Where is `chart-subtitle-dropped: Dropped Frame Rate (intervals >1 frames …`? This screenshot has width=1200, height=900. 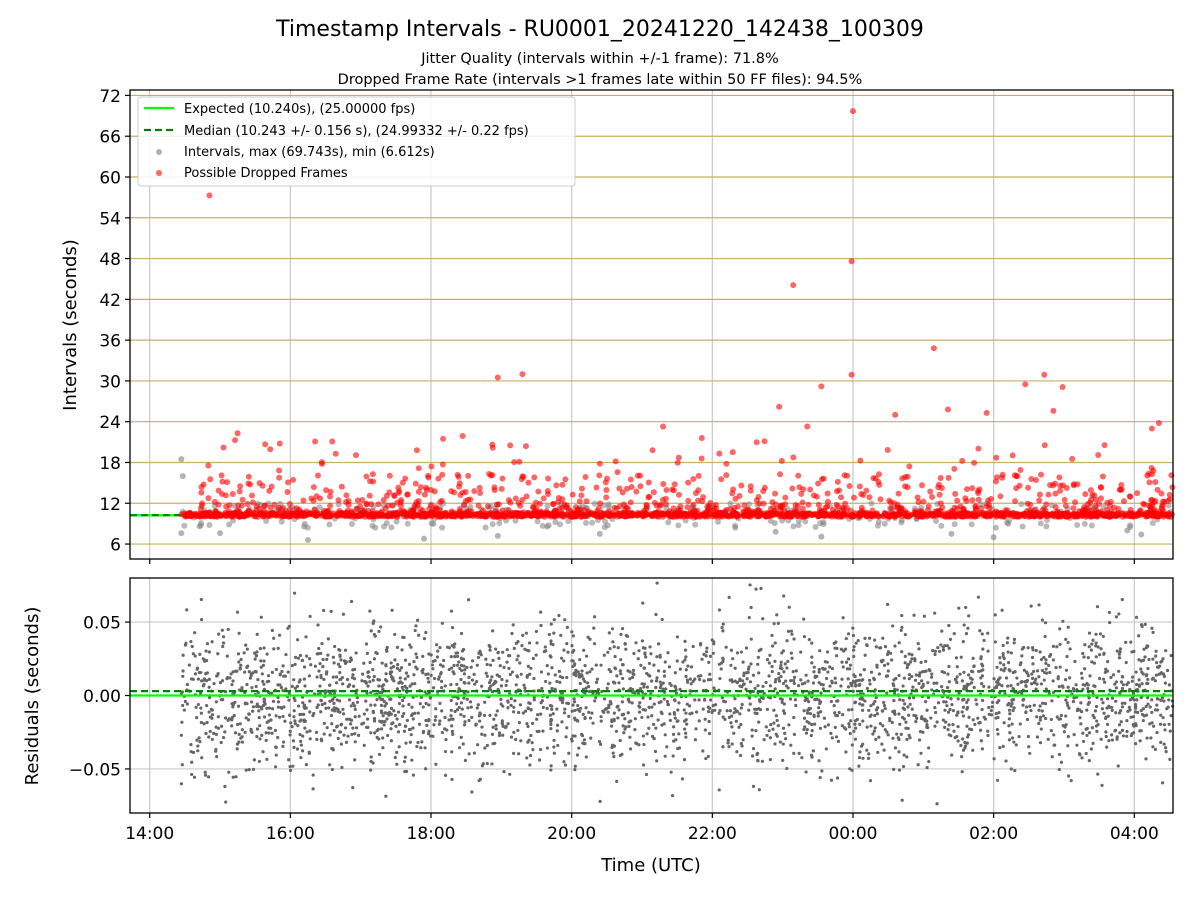 chart-subtitle-dropped: Dropped Frame Rate (intervals >1 frames … is located at coordinates (600, 80).